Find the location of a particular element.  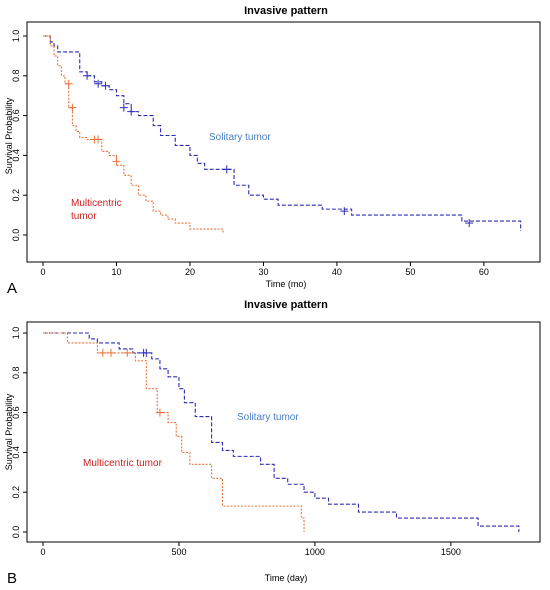

panel-a-x-tick-label: 20 is located at coordinates (190, 272).